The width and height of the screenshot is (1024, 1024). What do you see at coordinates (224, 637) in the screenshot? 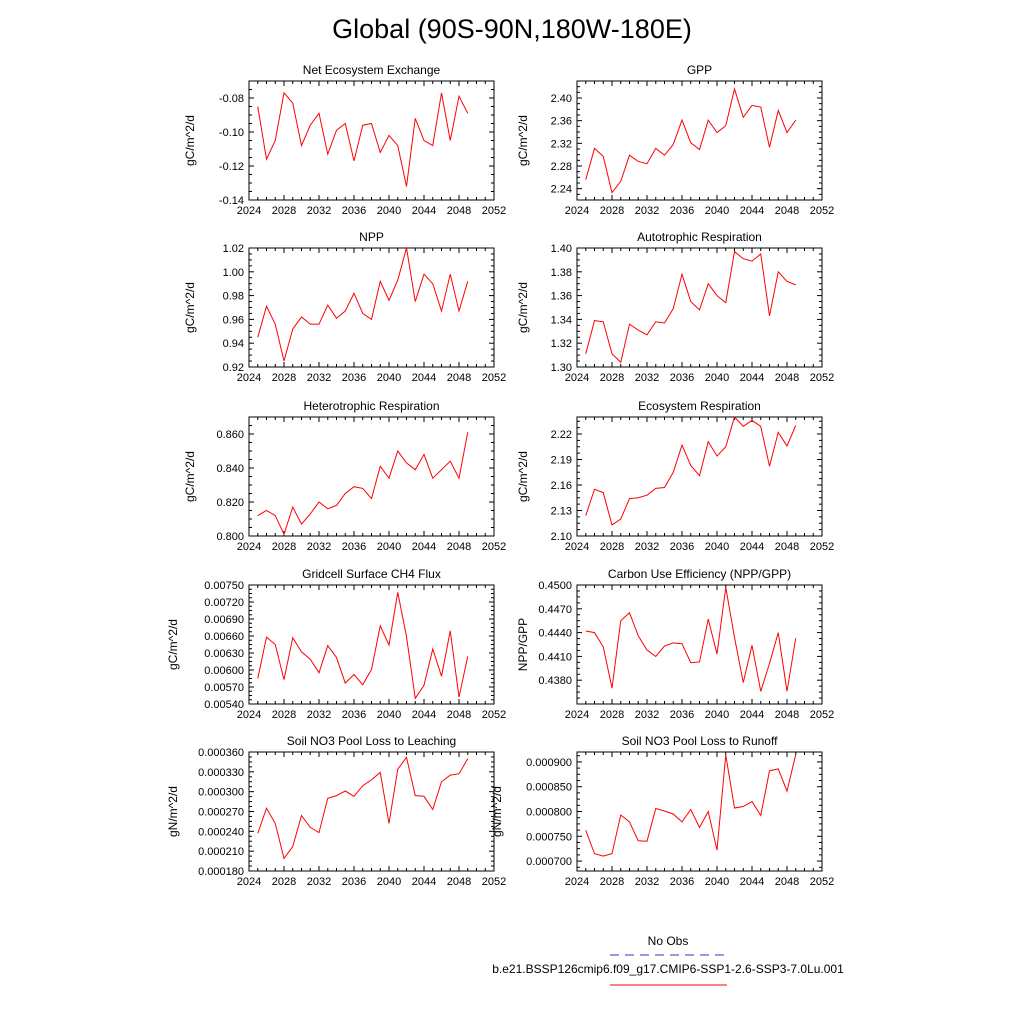
I see `y-tick-label: 0.00660` at bounding box center [224, 637].